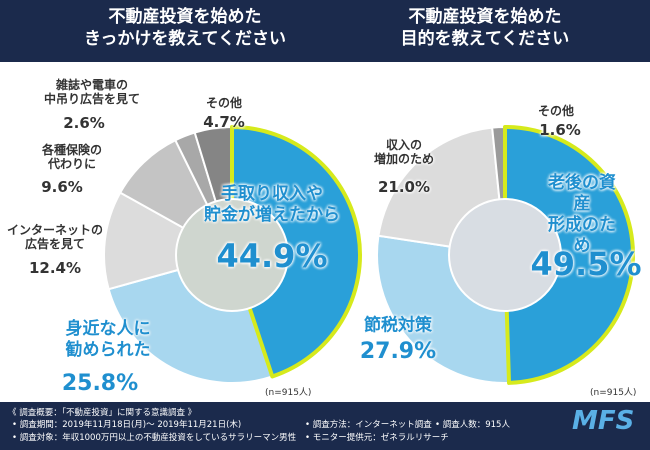 This screenshot has height=450, width=650. I want to click on slice-label: 各種保険の 代わりに, so click(72, 157).